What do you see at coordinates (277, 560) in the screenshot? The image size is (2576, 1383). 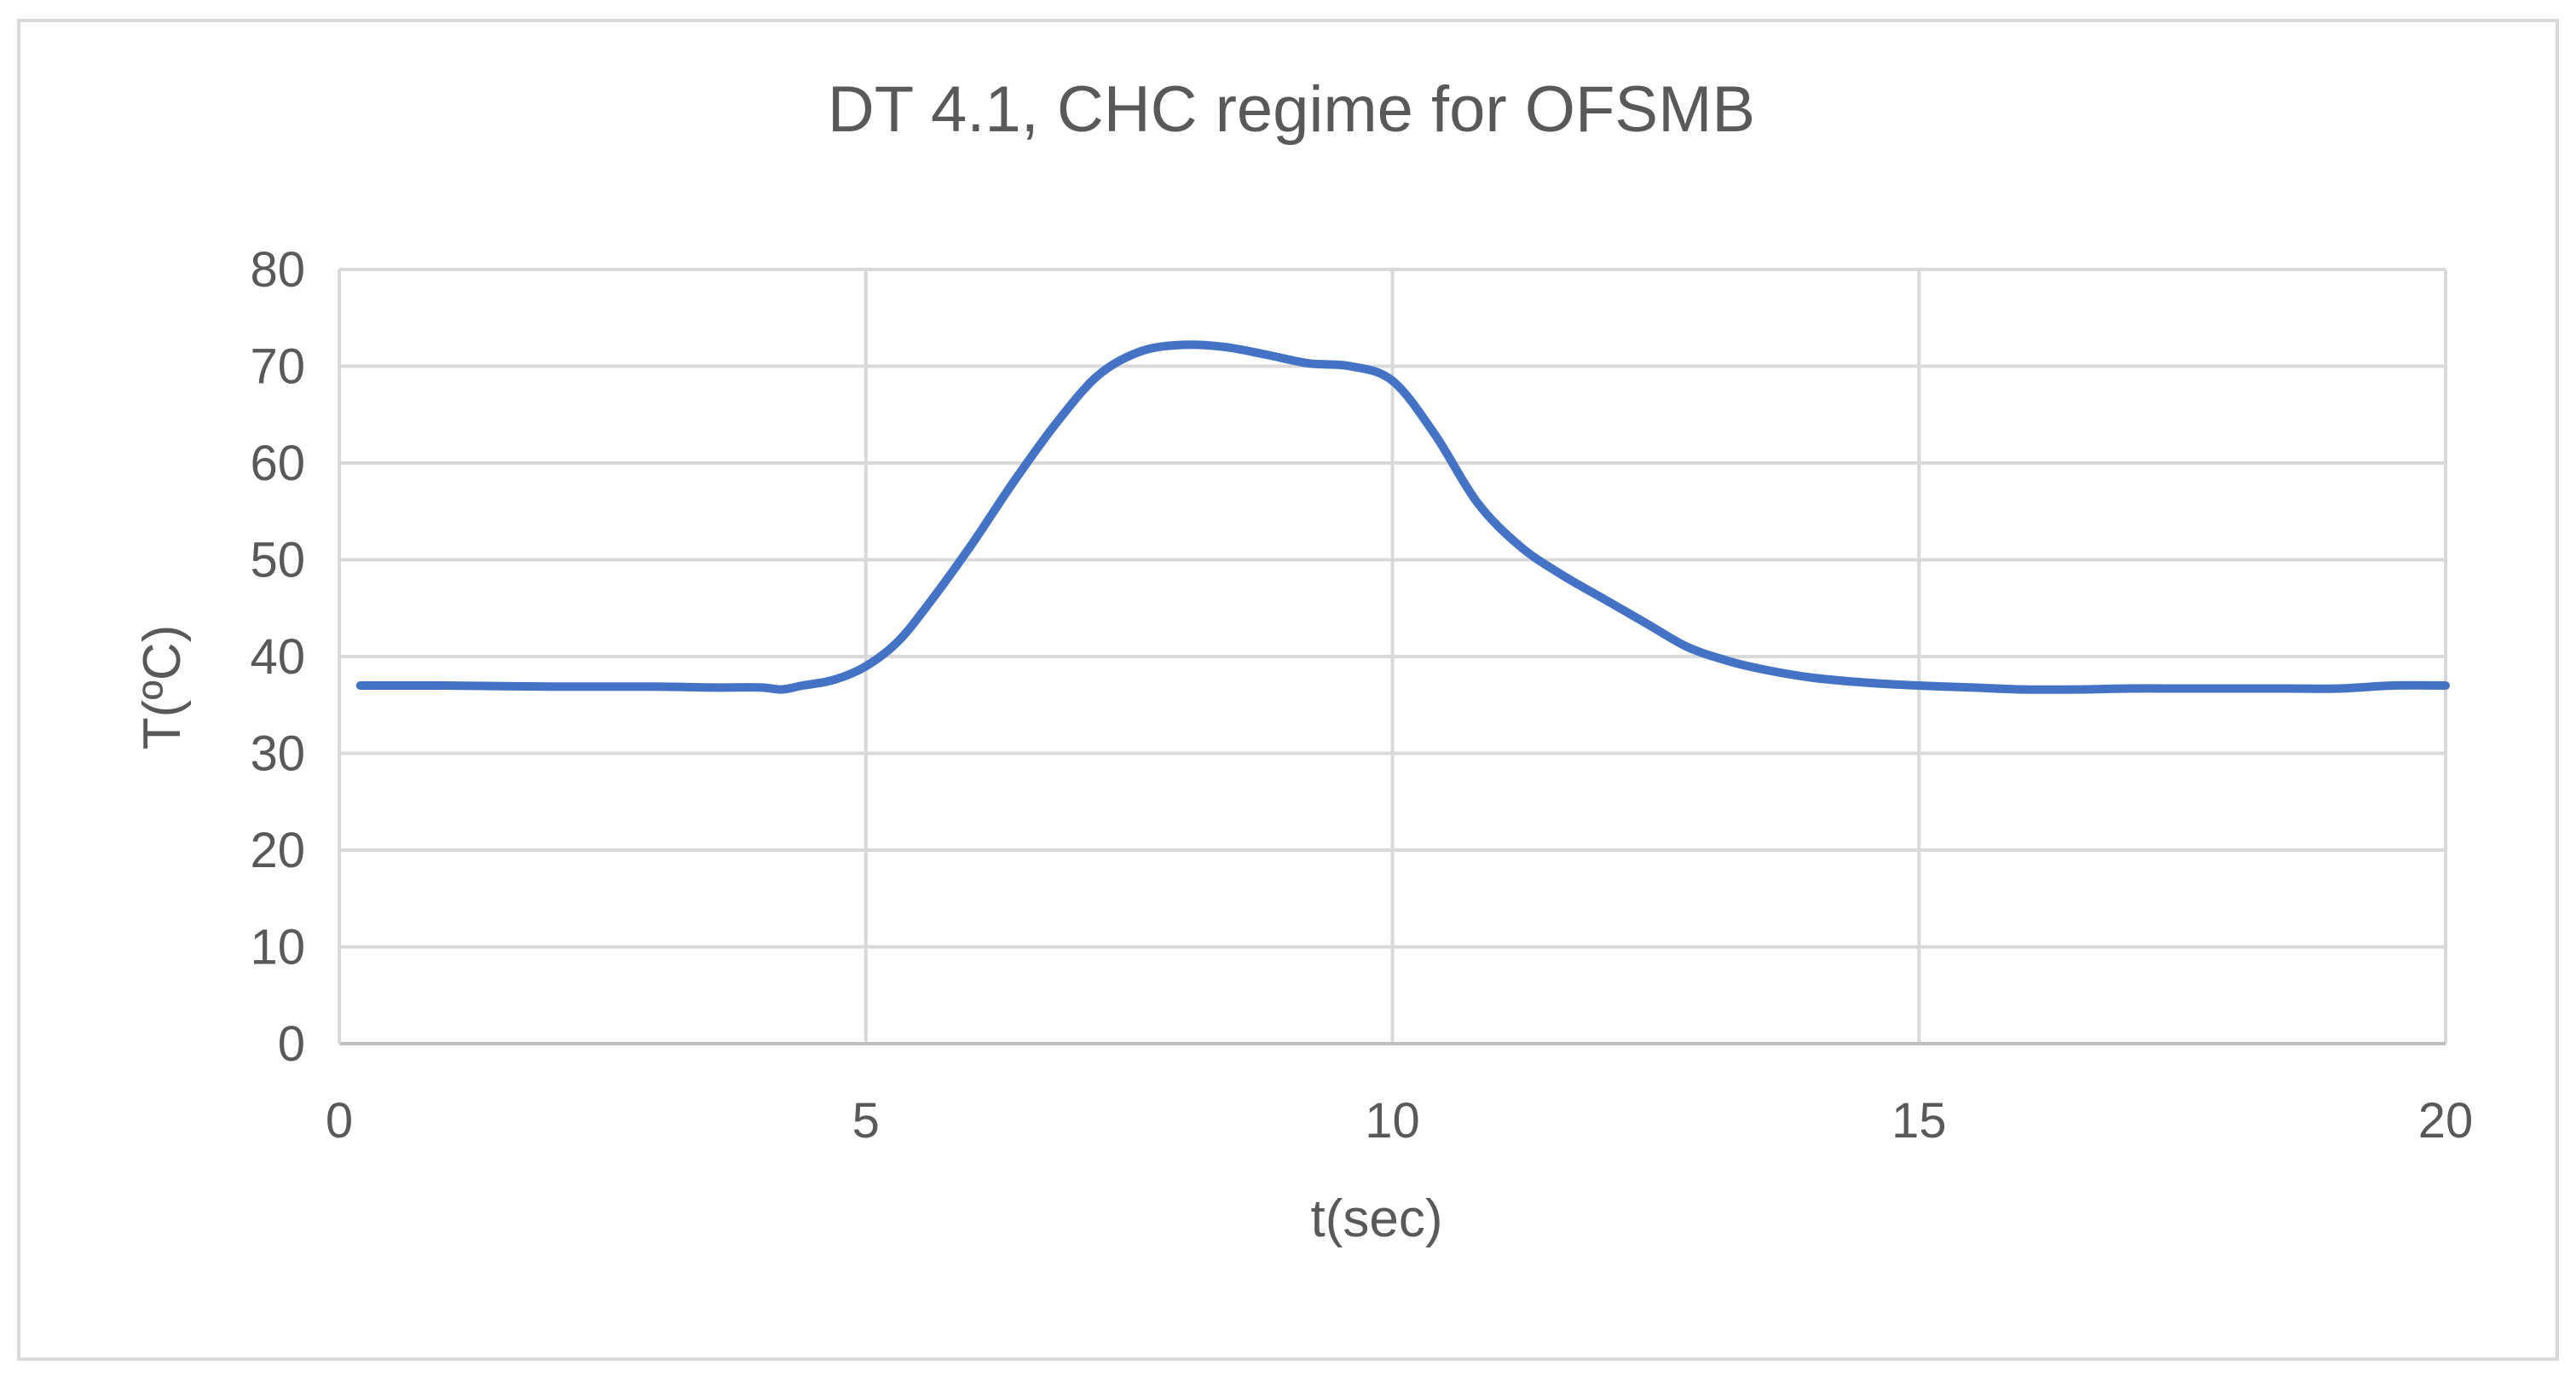 I see `y-tick-label: 50` at bounding box center [277, 560].